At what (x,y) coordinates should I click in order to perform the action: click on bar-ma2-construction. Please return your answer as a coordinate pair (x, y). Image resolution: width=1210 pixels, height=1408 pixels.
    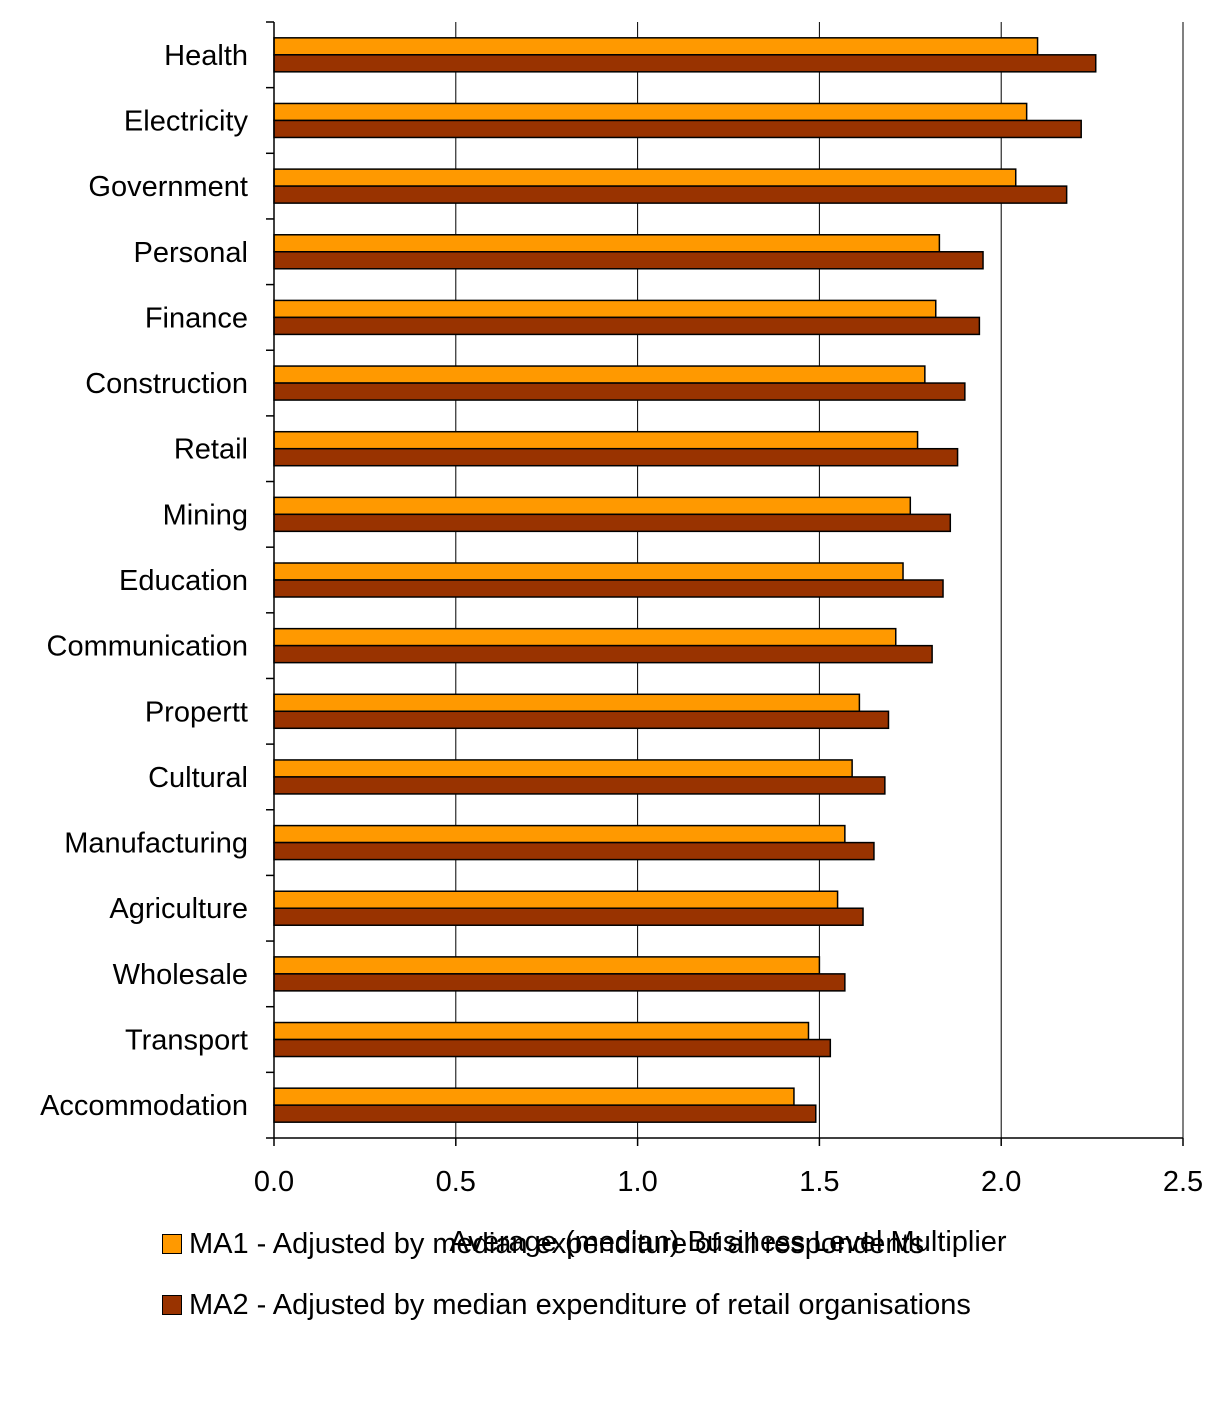
    Looking at the image, I should click on (619, 391).